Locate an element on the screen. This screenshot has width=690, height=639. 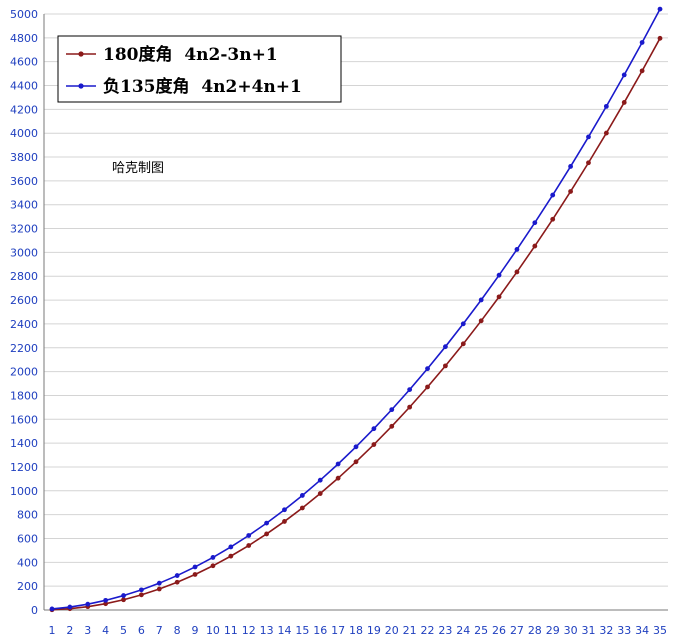
x-tick-label: 29 is located at coordinates (553, 630).